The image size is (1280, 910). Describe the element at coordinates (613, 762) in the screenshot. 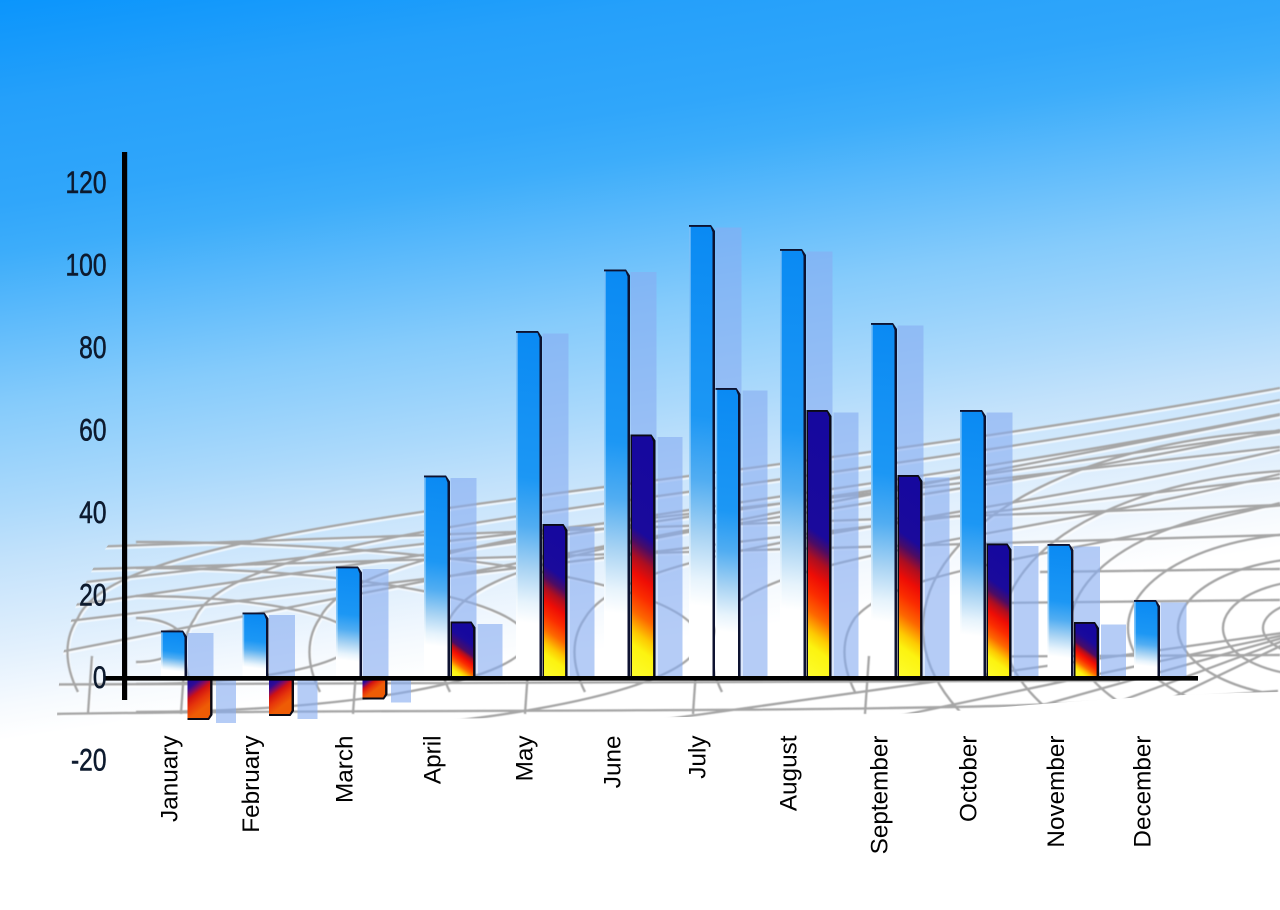

I see `svg-text: June` at that location.